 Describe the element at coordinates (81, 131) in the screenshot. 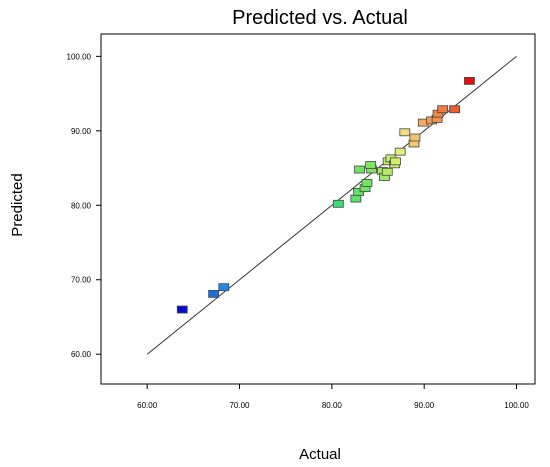

I see `y-tick-label: 90.00` at that location.